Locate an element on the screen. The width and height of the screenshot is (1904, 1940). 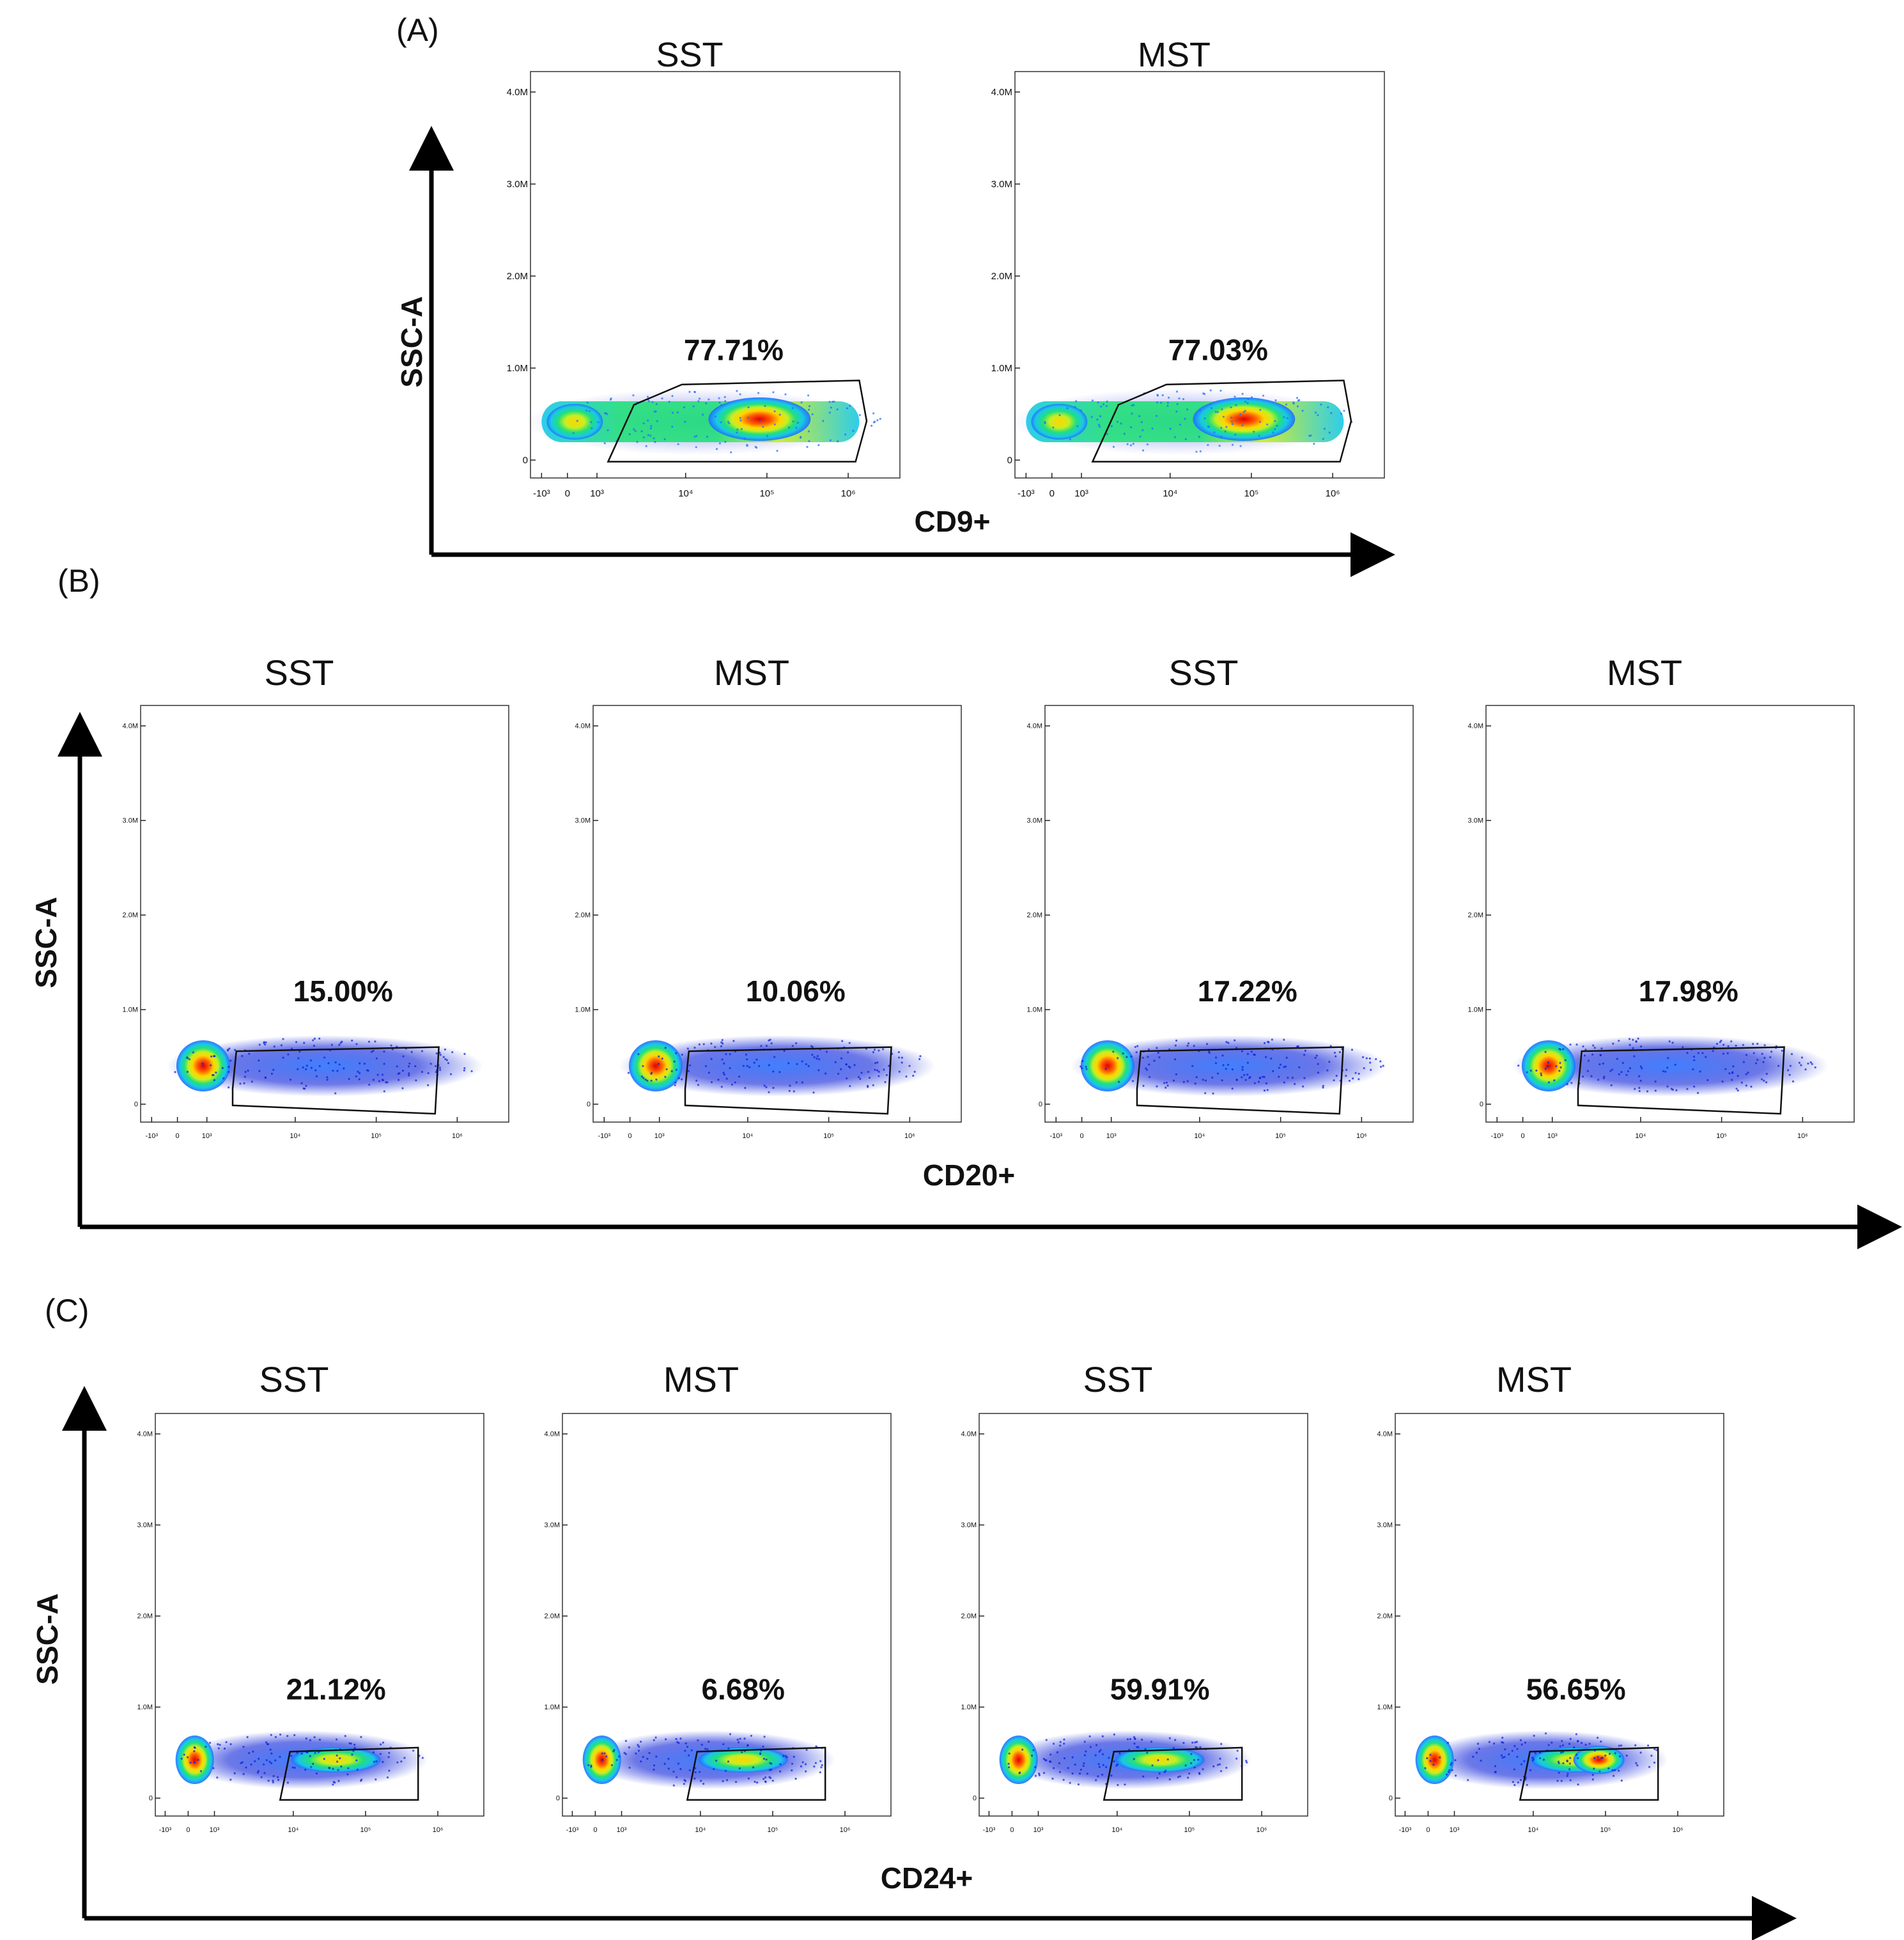
y-tick-label: 1.0M is located at coordinates (969, 1707).